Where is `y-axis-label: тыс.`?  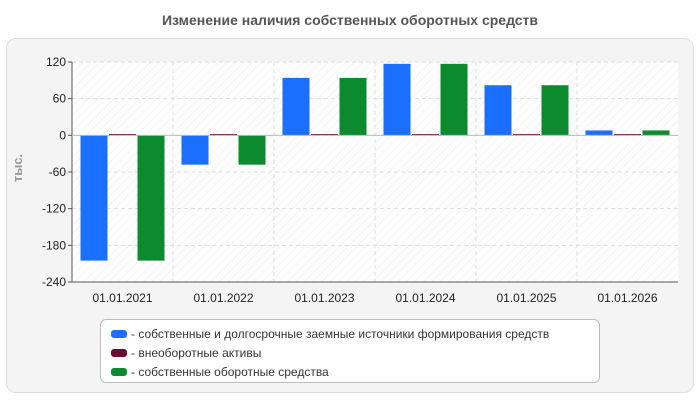 y-axis-label: тыс. is located at coordinates (17, 168).